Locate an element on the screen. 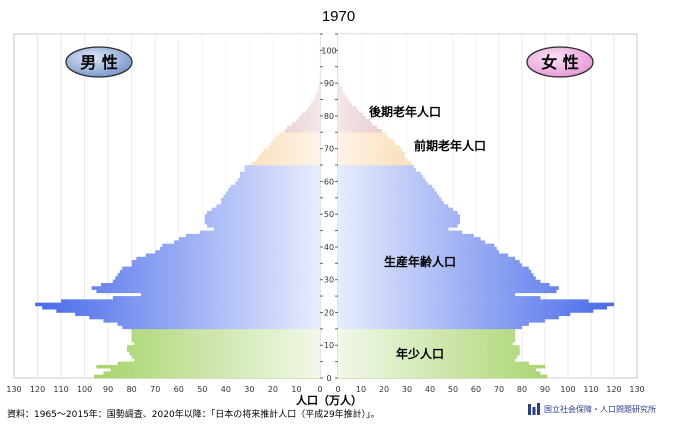 This screenshot has width=677, height=431. female-badge is located at coordinates (560, 62).